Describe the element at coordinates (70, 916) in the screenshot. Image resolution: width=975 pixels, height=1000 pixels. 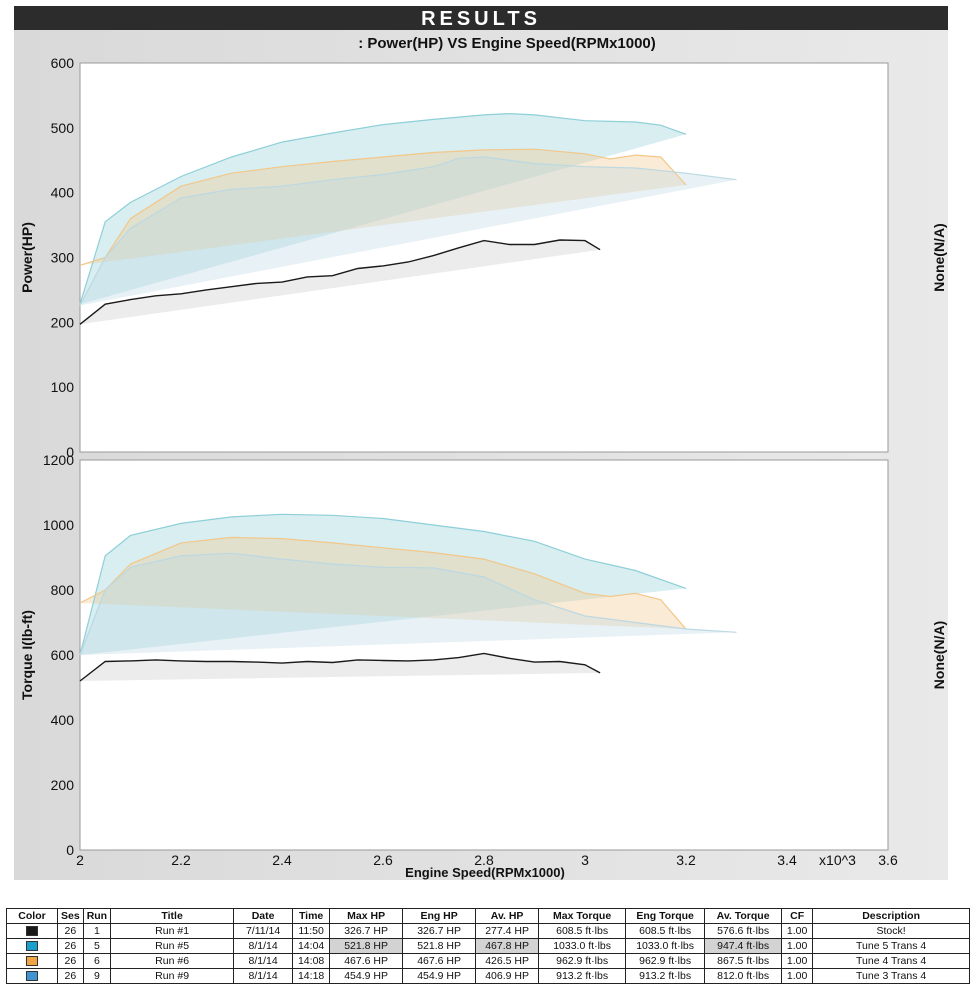
I see `column-header: Ses` at that location.